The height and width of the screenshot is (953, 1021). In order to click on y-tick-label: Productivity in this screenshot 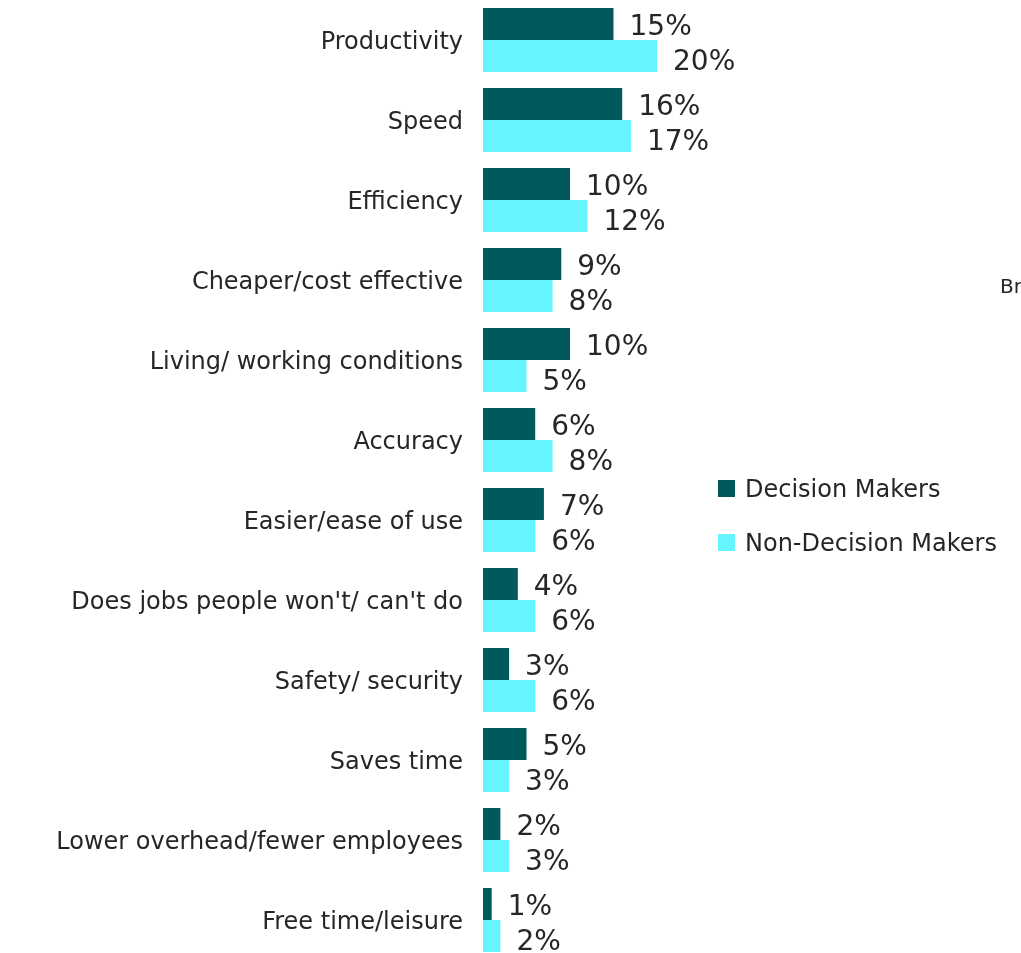, I will do `click(391, 41)`.